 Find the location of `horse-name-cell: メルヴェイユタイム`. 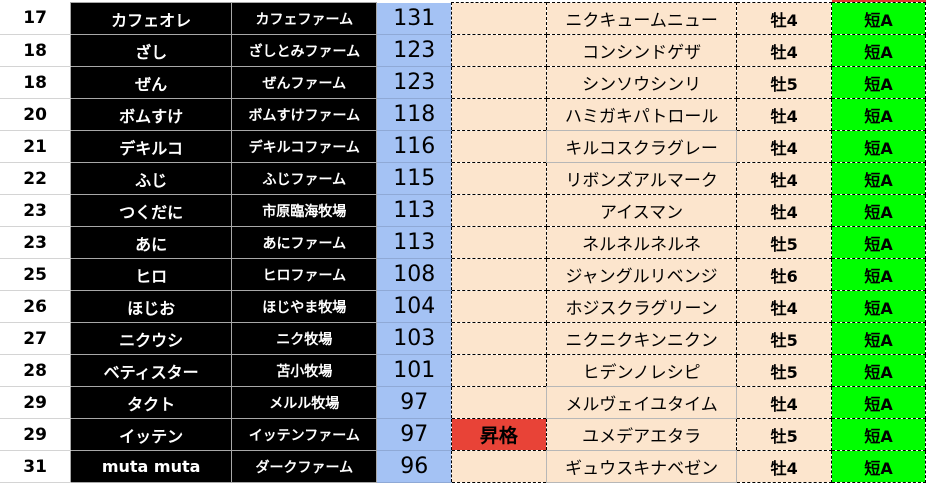

horse-name-cell: メルヴェイユタイム is located at coordinates (641, 402).